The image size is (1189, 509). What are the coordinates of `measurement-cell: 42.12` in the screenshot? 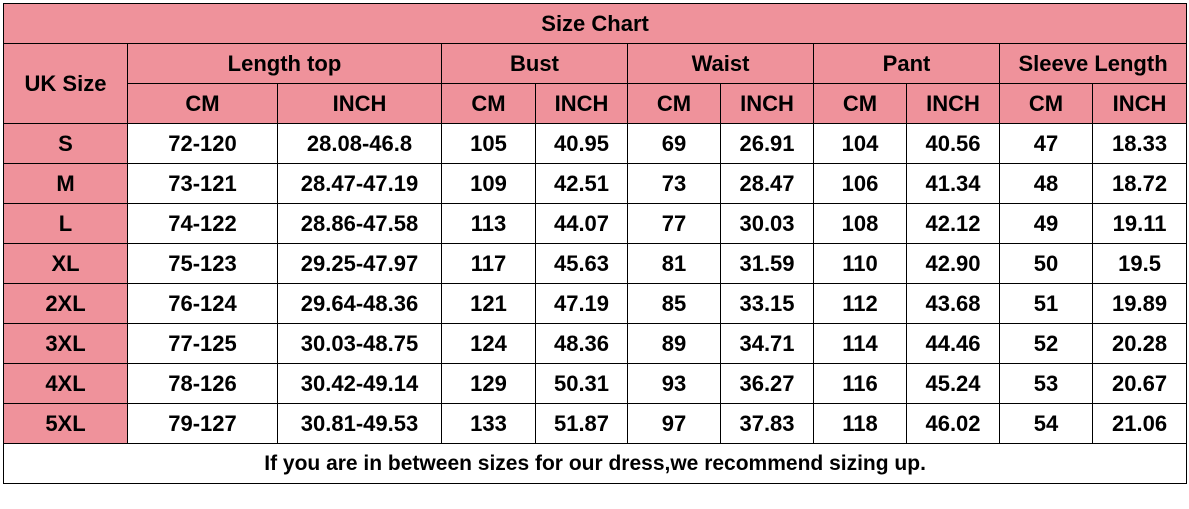 It's located at (953, 223).